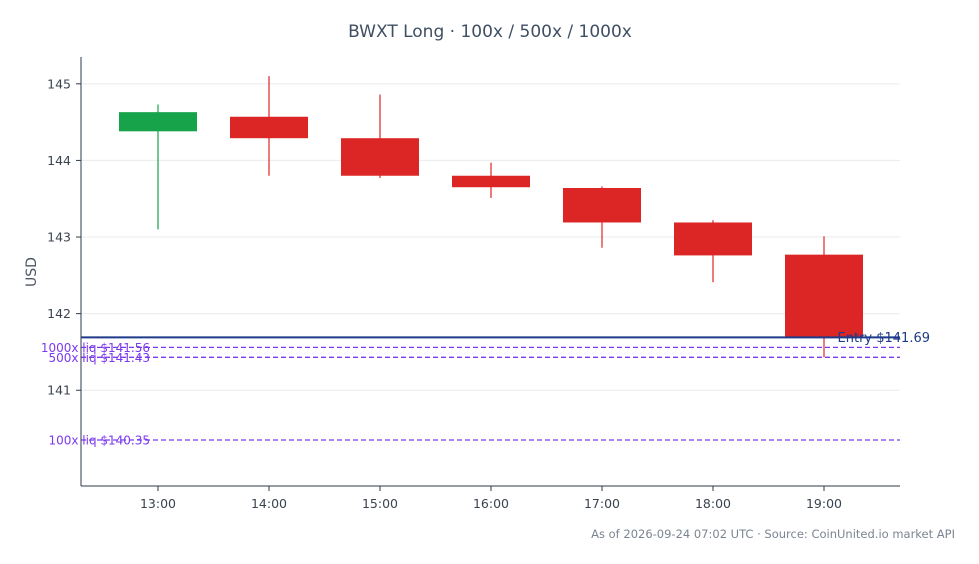  I want to click on liquidation-label: 100x liq $140.35, so click(99, 441).